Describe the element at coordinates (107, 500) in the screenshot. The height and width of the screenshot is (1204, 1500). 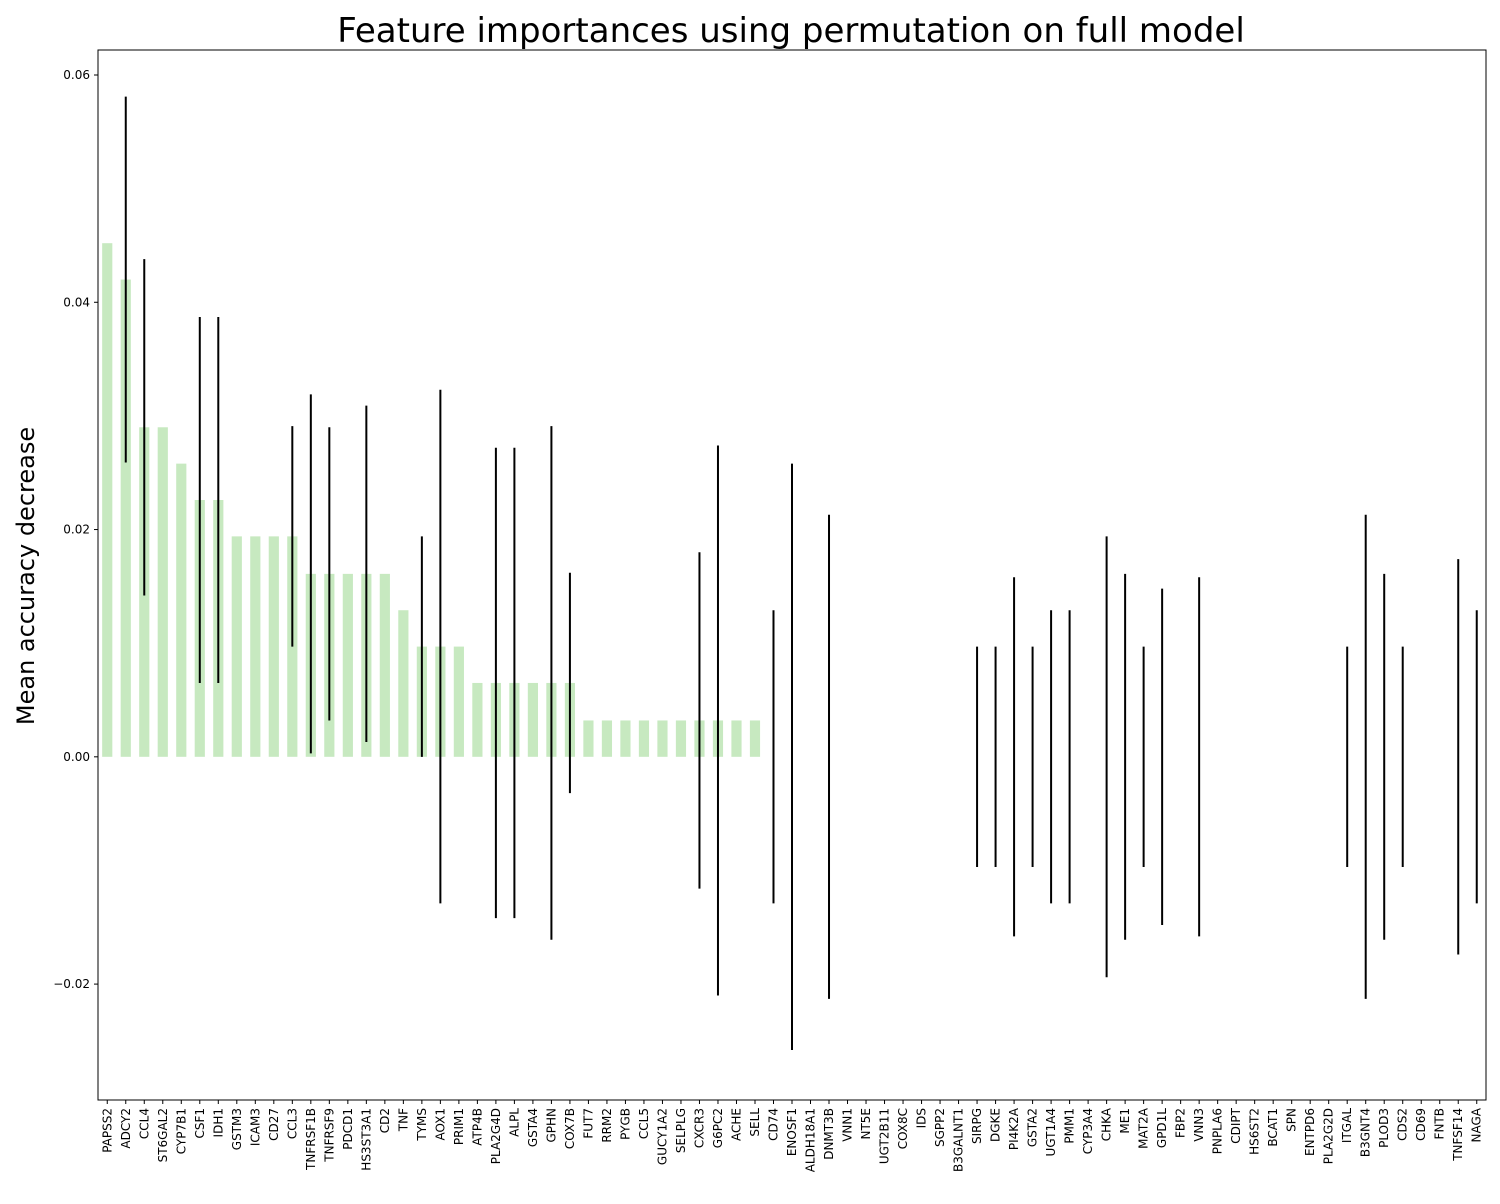
I see `bar-papss2` at that location.